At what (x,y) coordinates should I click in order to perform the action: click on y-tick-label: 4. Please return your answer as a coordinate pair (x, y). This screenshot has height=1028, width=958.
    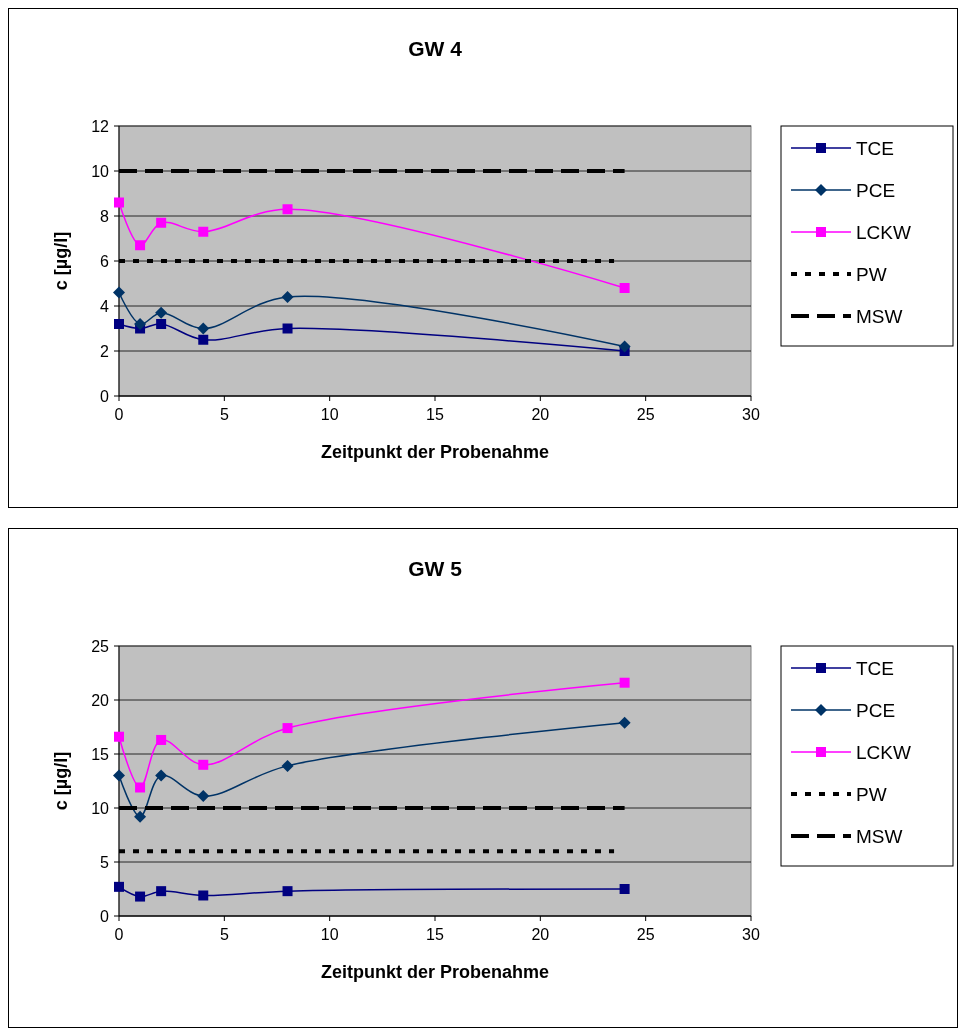
    Looking at the image, I should click on (105, 306).